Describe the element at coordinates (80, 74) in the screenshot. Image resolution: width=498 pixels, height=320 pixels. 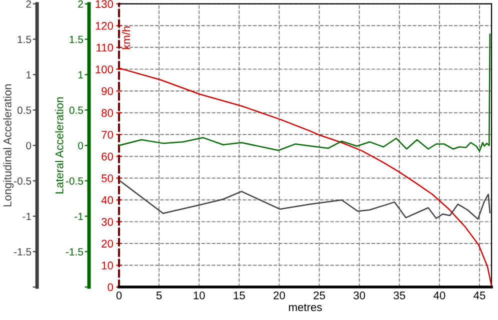
I see `y2-tick-label: 1` at that location.